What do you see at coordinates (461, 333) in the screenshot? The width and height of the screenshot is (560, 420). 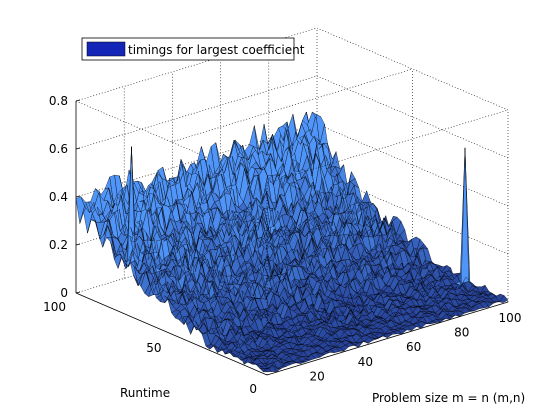 I see `x-tick-label: 80` at bounding box center [461, 333].